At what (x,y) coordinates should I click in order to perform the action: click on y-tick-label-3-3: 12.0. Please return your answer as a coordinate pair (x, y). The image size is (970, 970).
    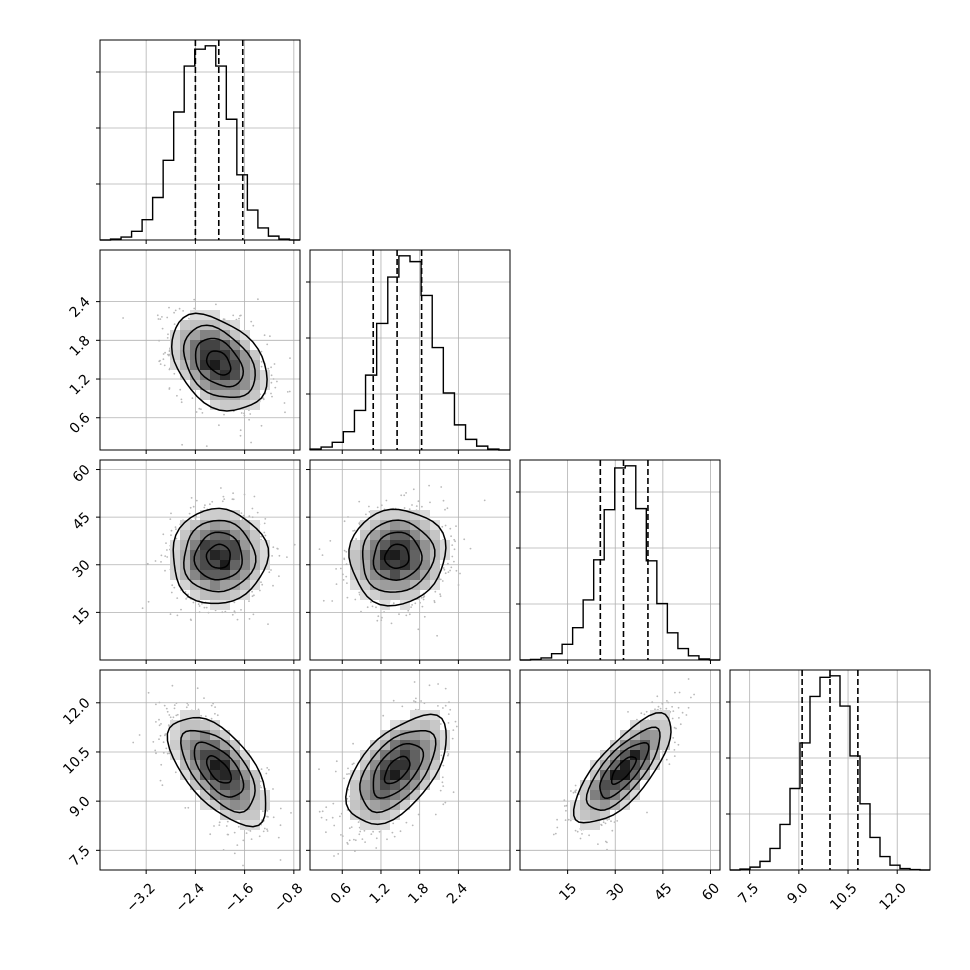
    Looking at the image, I should click on (76, 711).